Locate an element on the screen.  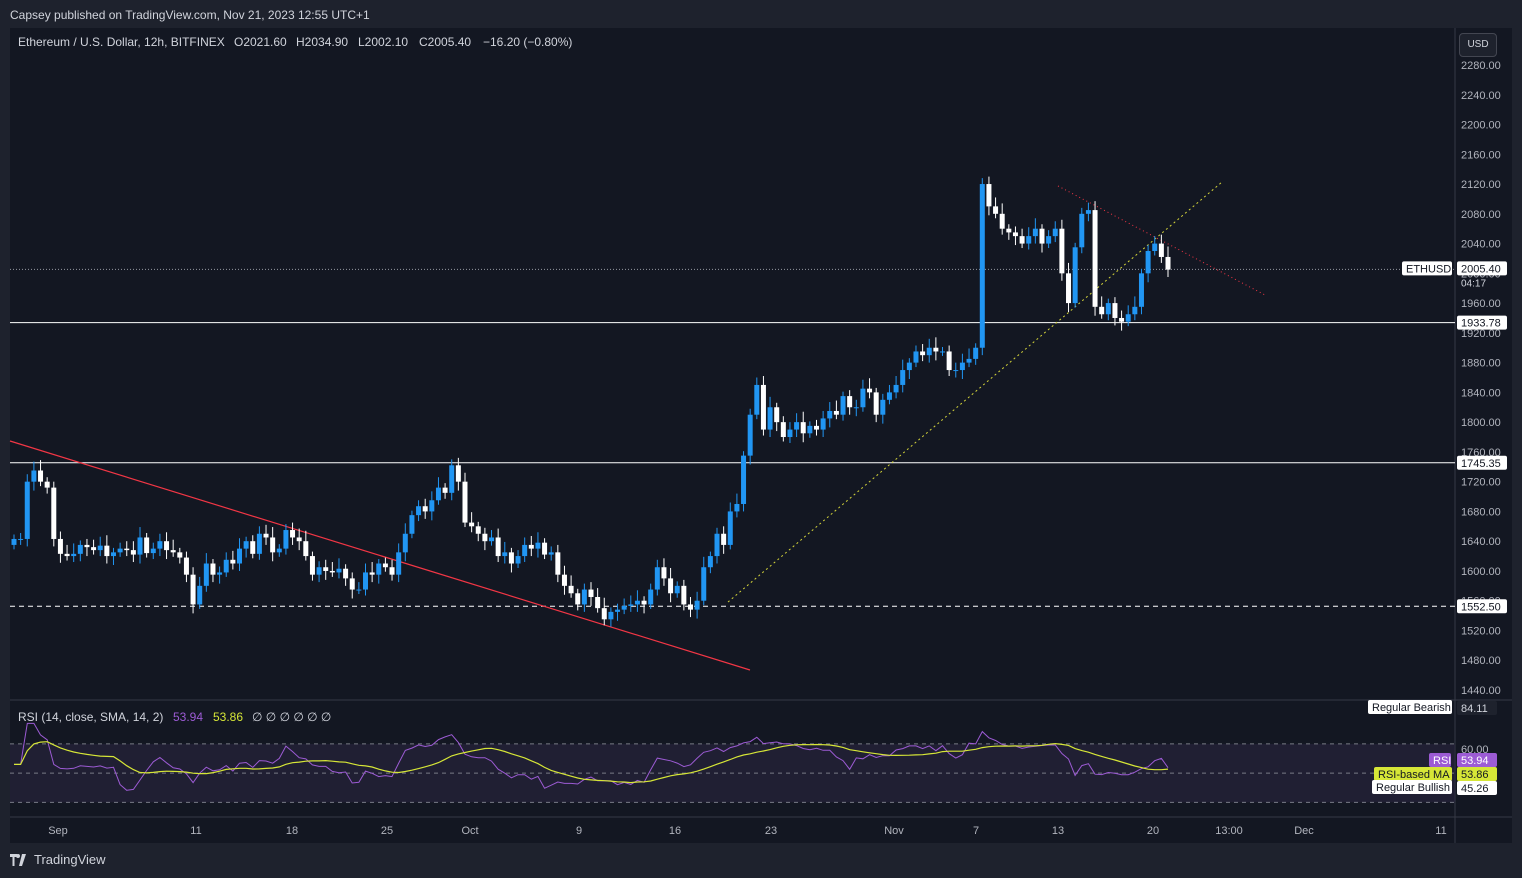
x-tick-label: Sep is located at coordinates (58, 831).